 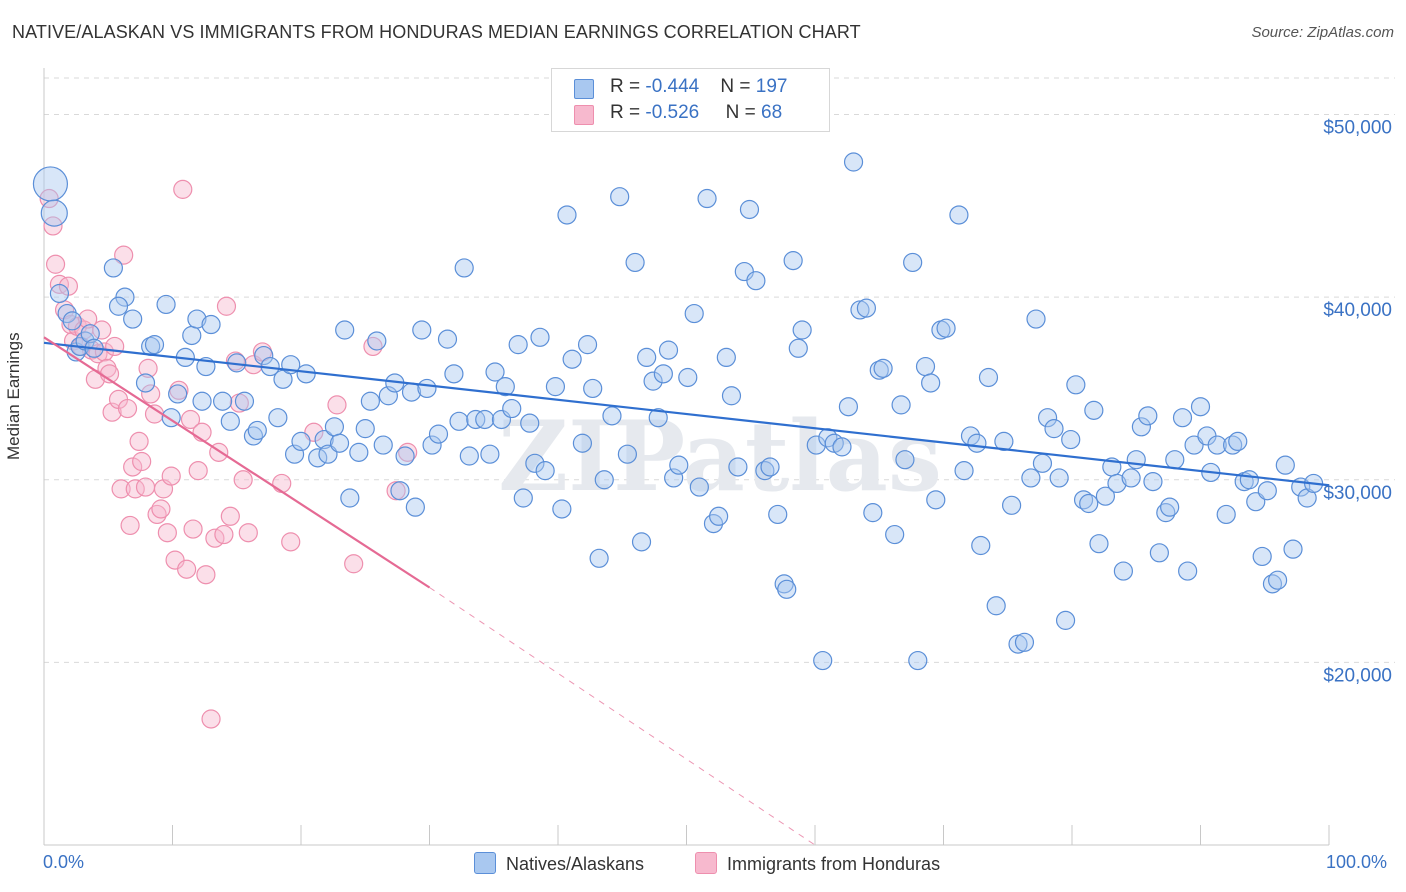 What do you see at coordinates (1357, 493) in the screenshot?
I see `y-tick-label: $30,000` at bounding box center [1357, 493].